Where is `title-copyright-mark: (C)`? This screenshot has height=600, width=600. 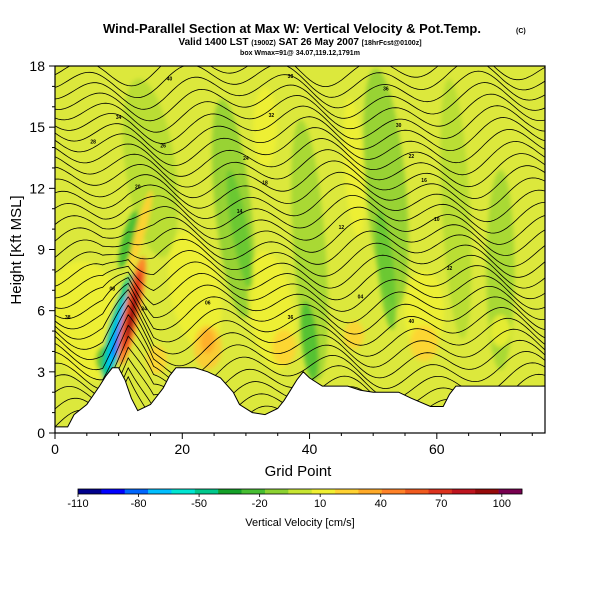 title-copyright-mark: (C) is located at coordinates (521, 31).